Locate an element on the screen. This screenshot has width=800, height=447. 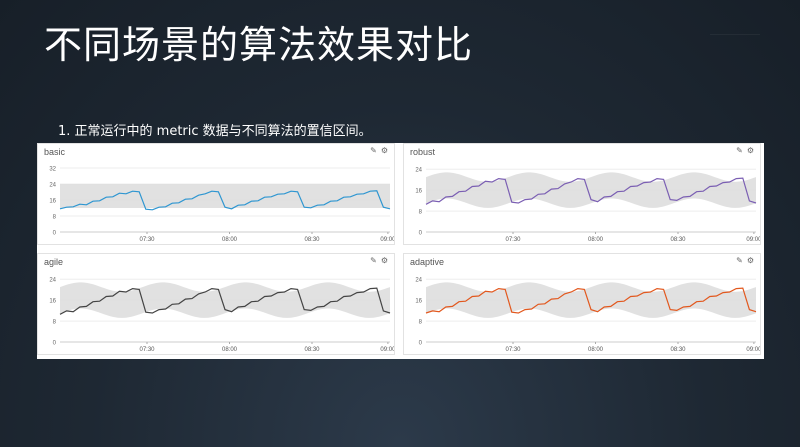
panel-title: agile is located at coordinates (54, 262).